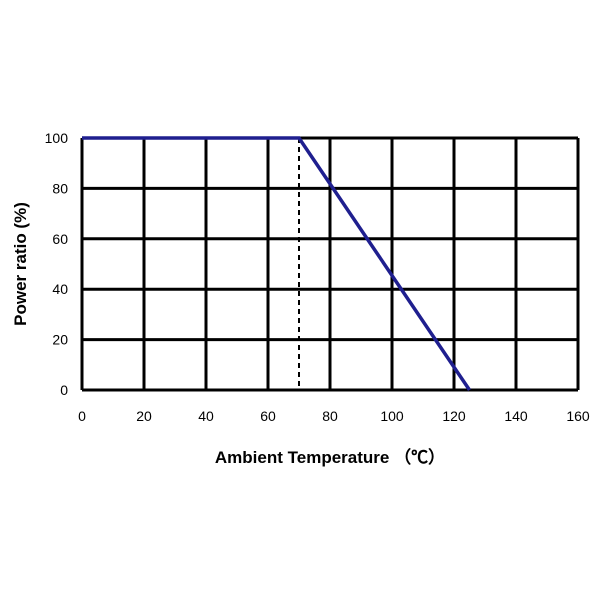 This screenshot has width=597, height=597. Describe the element at coordinates (64, 390) in the screenshot. I see `y-tick-label: 0` at that location.